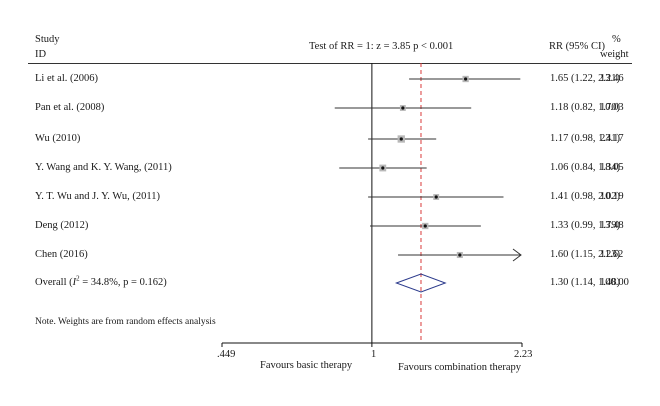  Describe the element at coordinates (612, 138) in the screenshot. I see `study-weight: 23.17` at that location.